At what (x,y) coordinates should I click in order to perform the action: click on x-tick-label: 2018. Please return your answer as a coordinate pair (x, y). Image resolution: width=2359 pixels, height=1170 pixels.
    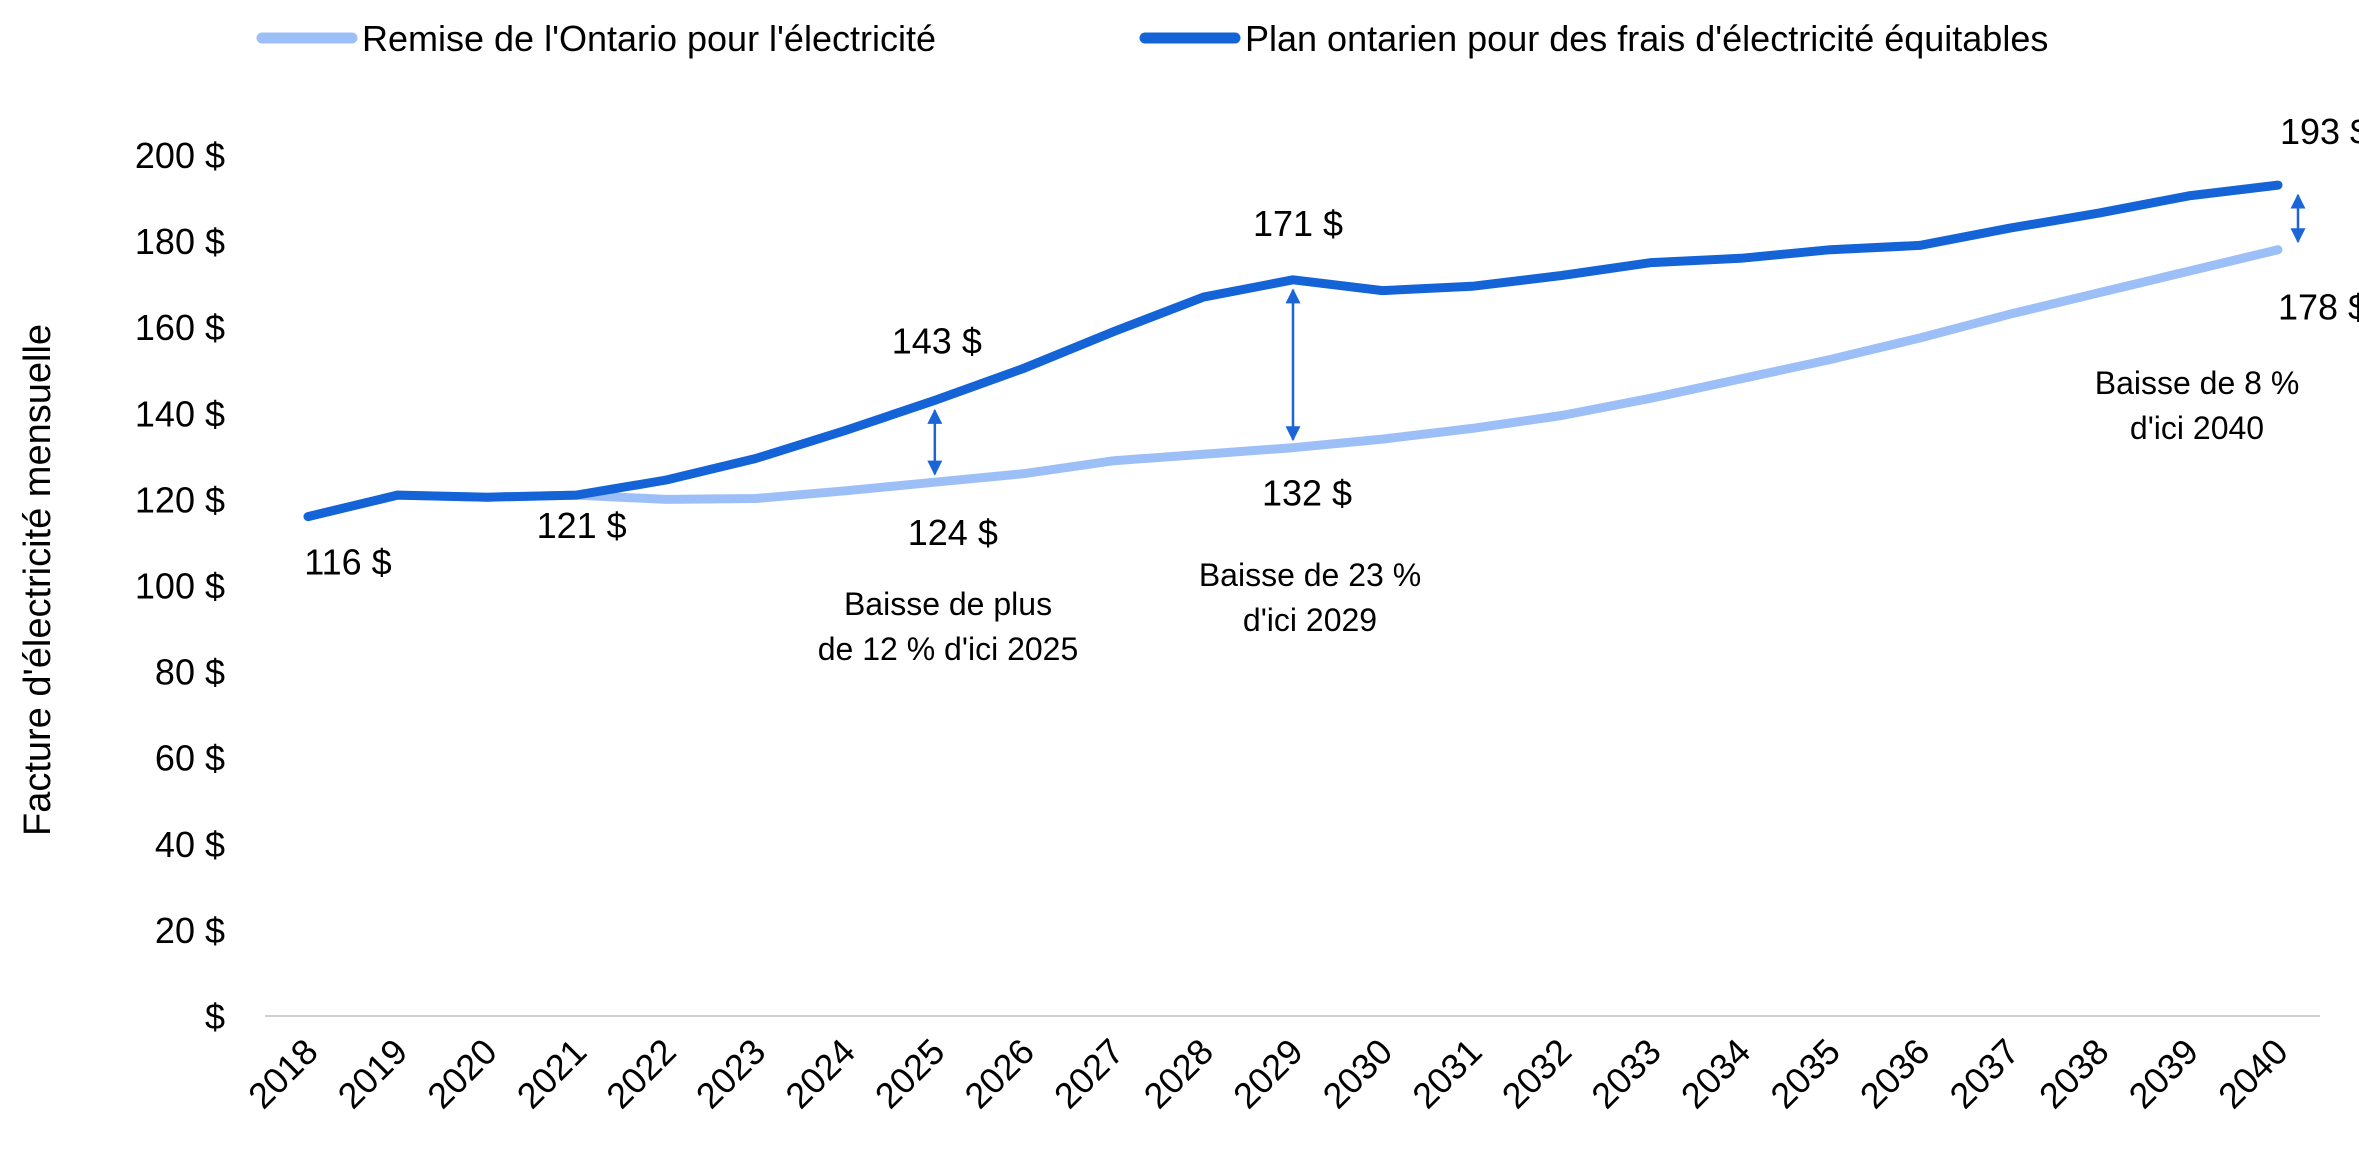
    Looking at the image, I should click on (283, 1074).